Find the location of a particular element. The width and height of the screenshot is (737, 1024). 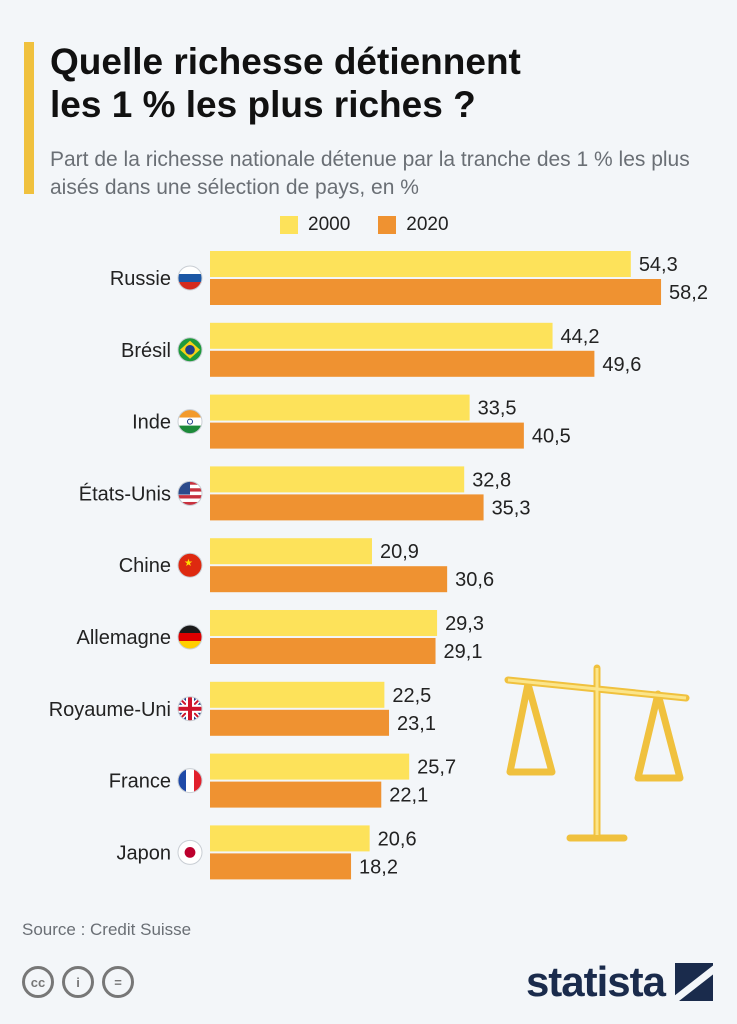

source-note: Source : Credit Suisse is located at coordinates (107, 929).